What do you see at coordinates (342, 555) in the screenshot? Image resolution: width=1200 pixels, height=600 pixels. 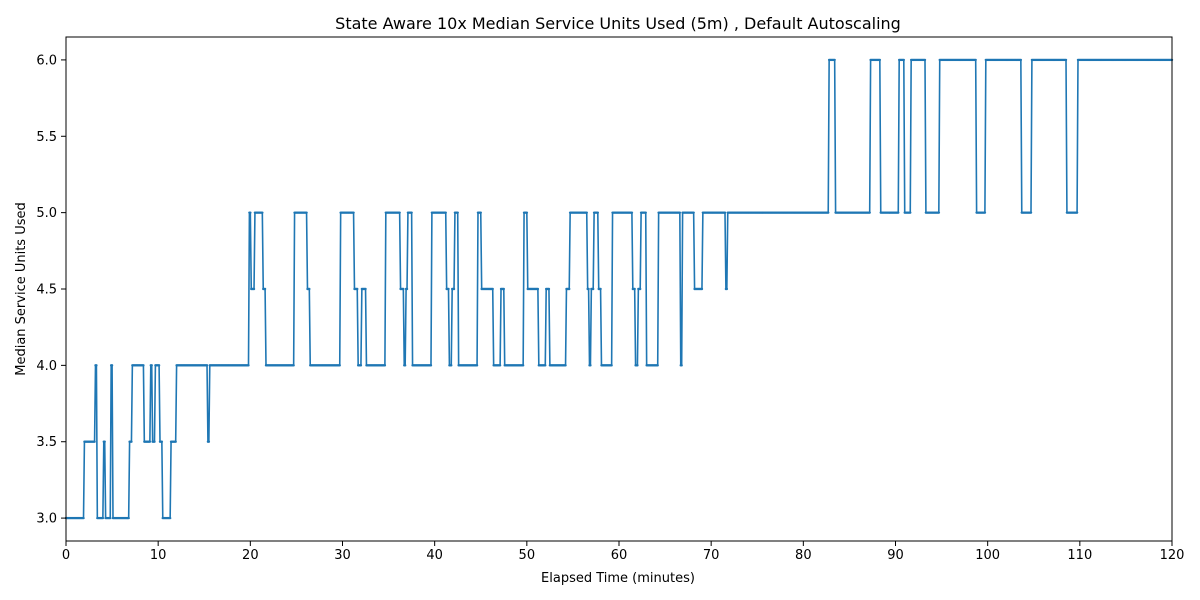 I see `x-tick-label: 30` at bounding box center [342, 555].